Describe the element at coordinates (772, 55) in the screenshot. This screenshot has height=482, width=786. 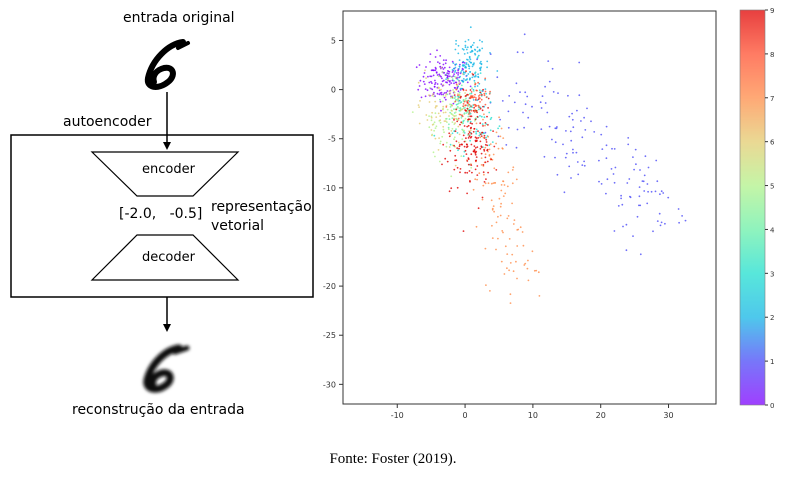
I see `colorbar-tick-label: 8` at that location.